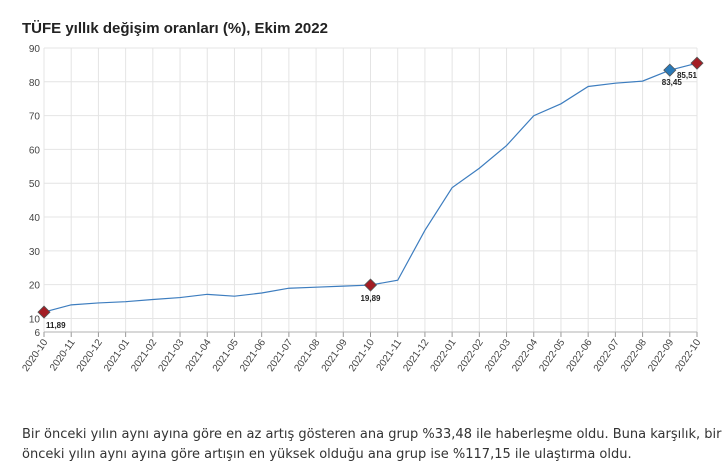 The width and height of the screenshot is (726, 476). Describe the element at coordinates (35, 252) in the screenshot. I see `y-tick-label: 30` at that location.